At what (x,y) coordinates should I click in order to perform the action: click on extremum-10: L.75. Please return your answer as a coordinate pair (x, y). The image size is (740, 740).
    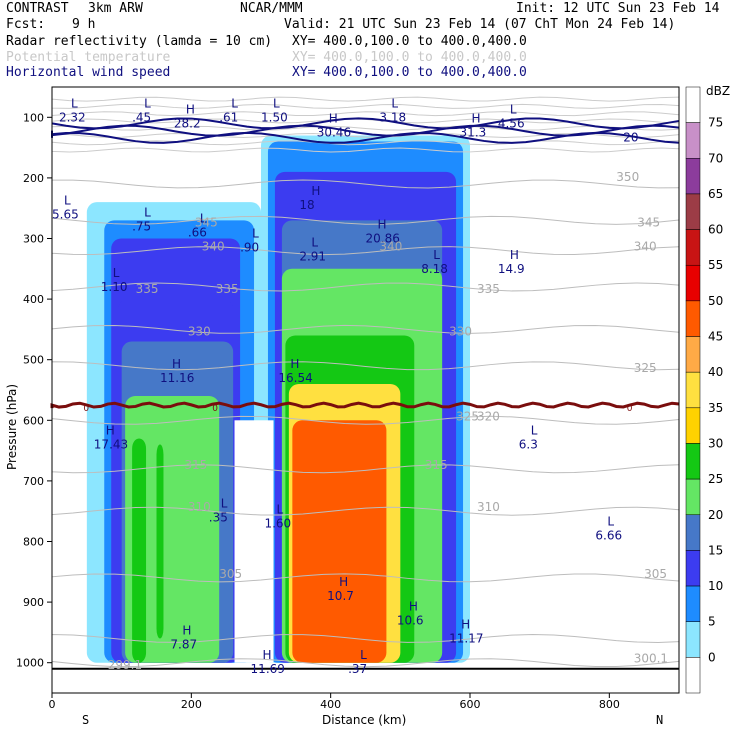
    Looking at the image, I should click on (141, 219).